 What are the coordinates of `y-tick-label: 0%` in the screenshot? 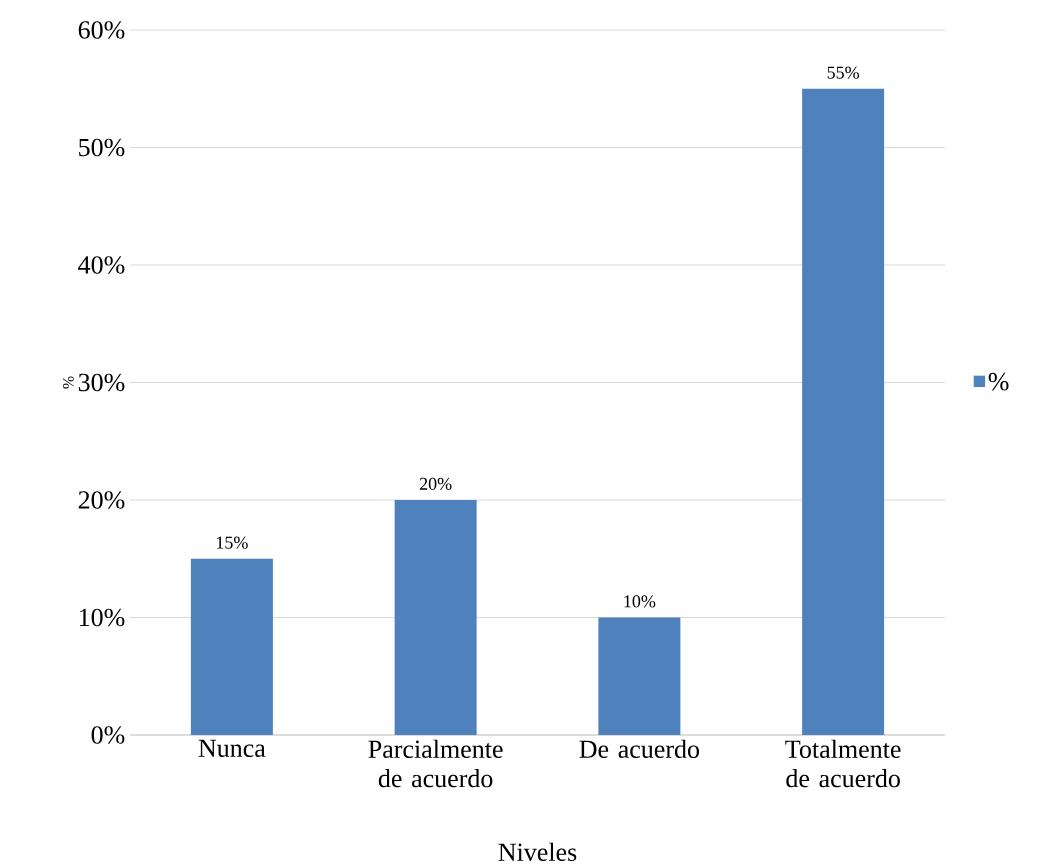 It's located at (108, 735).